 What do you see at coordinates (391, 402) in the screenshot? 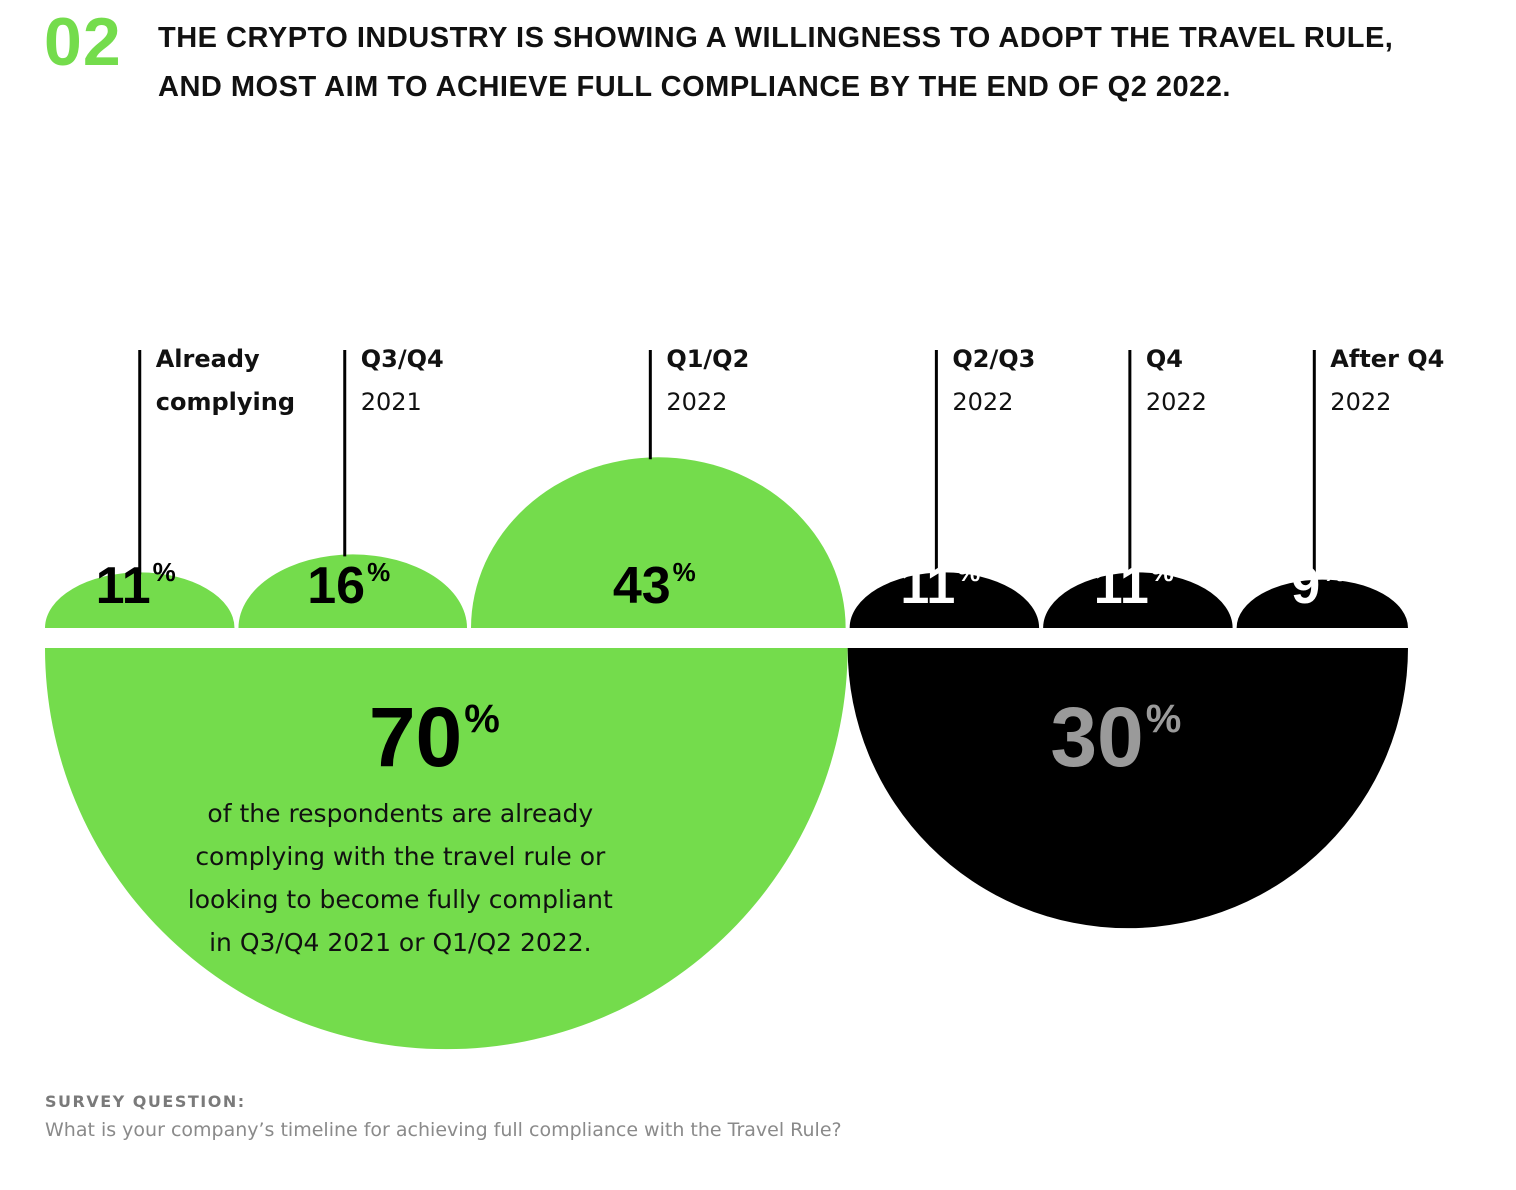
I see `category-sublabel: 2021` at bounding box center [391, 402].